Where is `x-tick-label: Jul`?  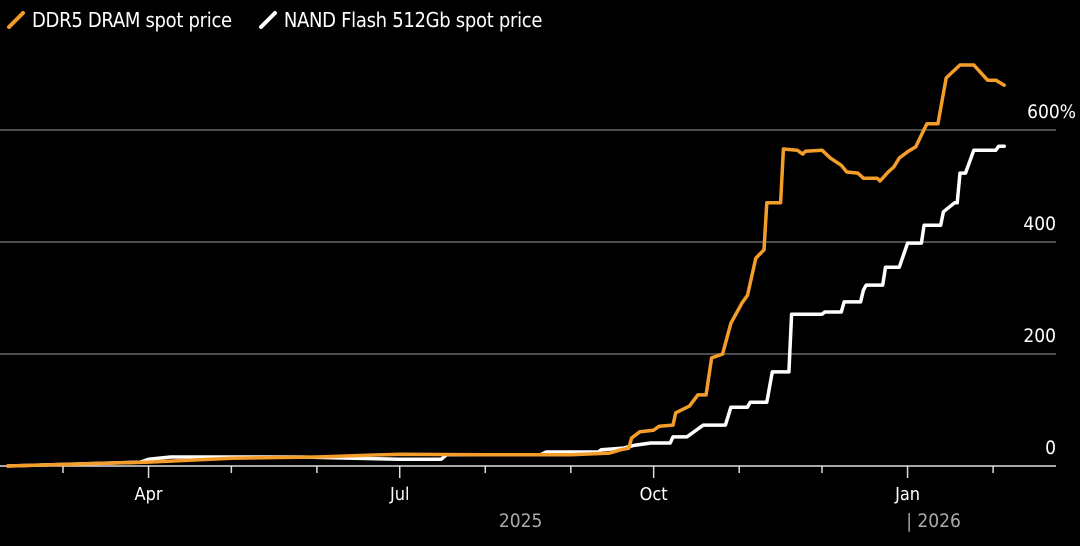 x-tick-label: Jul is located at coordinates (399, 494).